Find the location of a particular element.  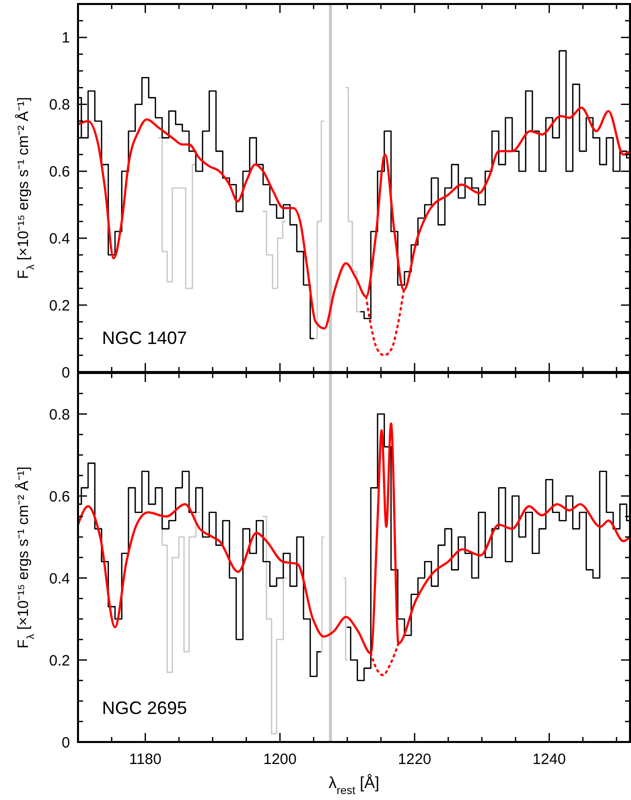

x-tick-label: 1200 is located at coordinates (280, 759).